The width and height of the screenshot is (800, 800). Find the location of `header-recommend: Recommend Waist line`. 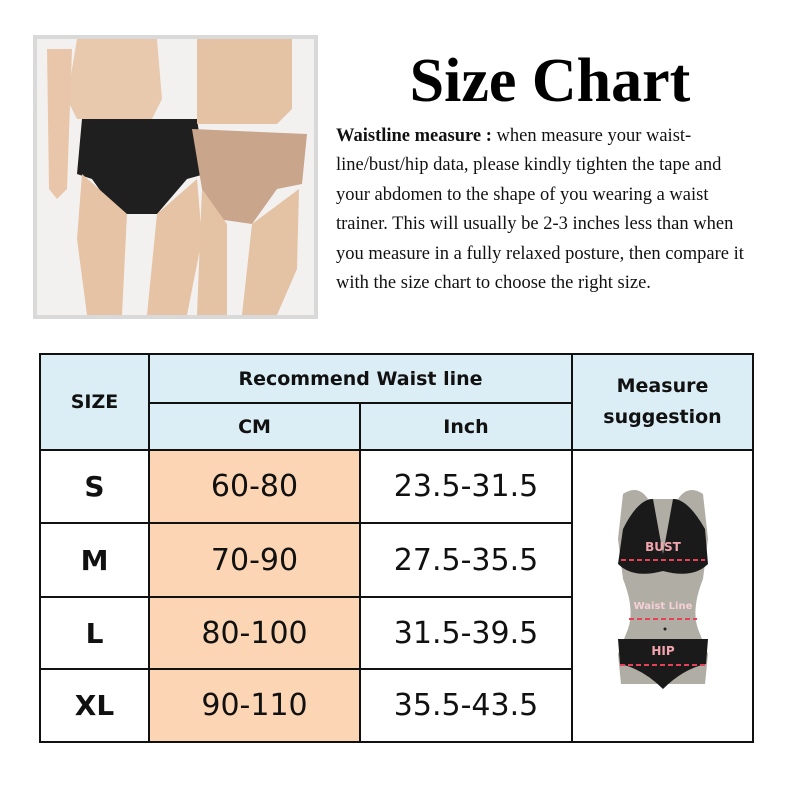

header-recommend: Recommend Waist line is located at coordinates (360, 378).